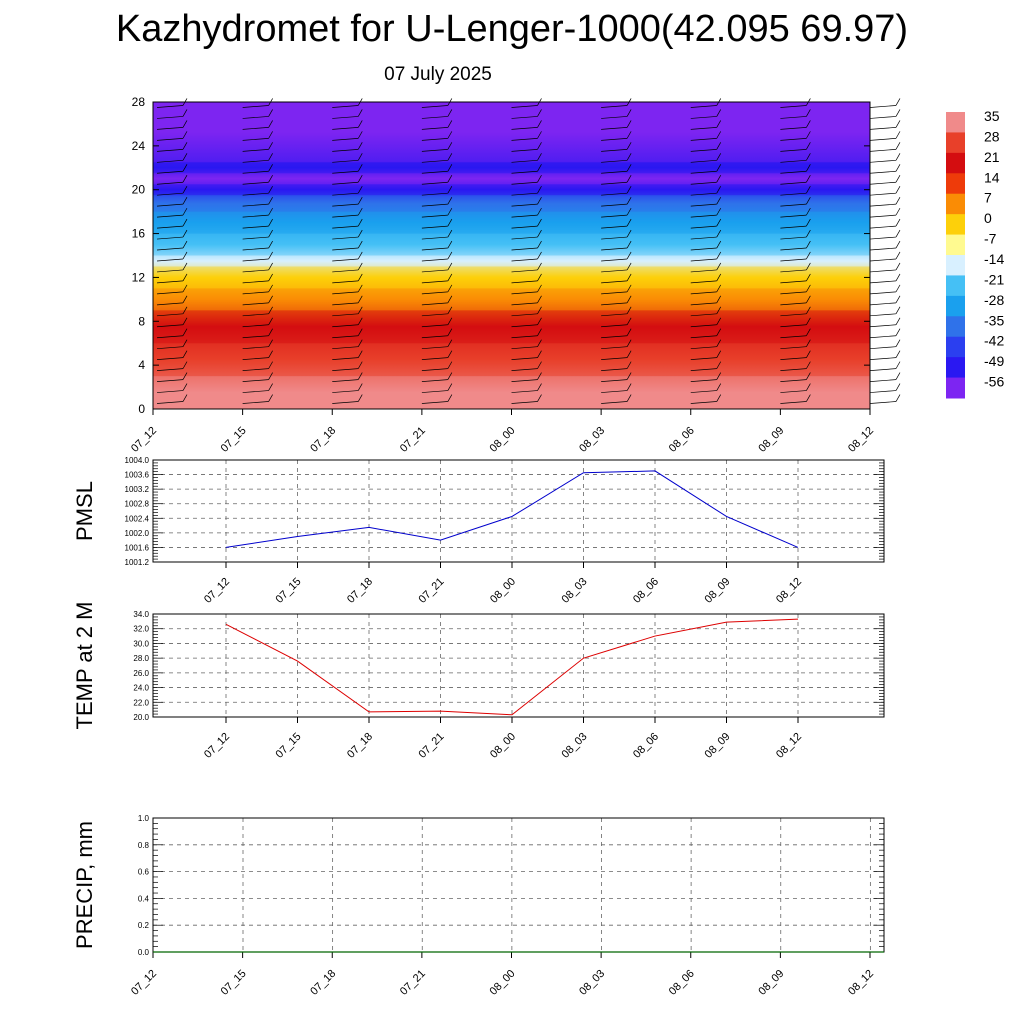 The height and width of the screenshot is (1024, 1024). What do you see at coordinates (141, 658) in the screenshot?
I see `ytick-label: 28.0` at bounding box center [141, 658].